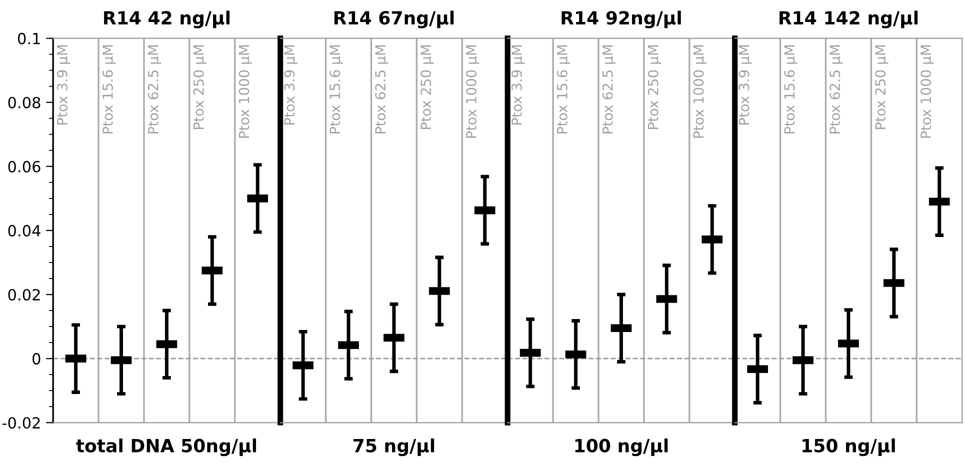 The height and width of the screenshot is (467, 965). Describe the element at coordinates (394, 447) in the screenshot. I see `x-axis-title: 75 ng/µl` at that location.